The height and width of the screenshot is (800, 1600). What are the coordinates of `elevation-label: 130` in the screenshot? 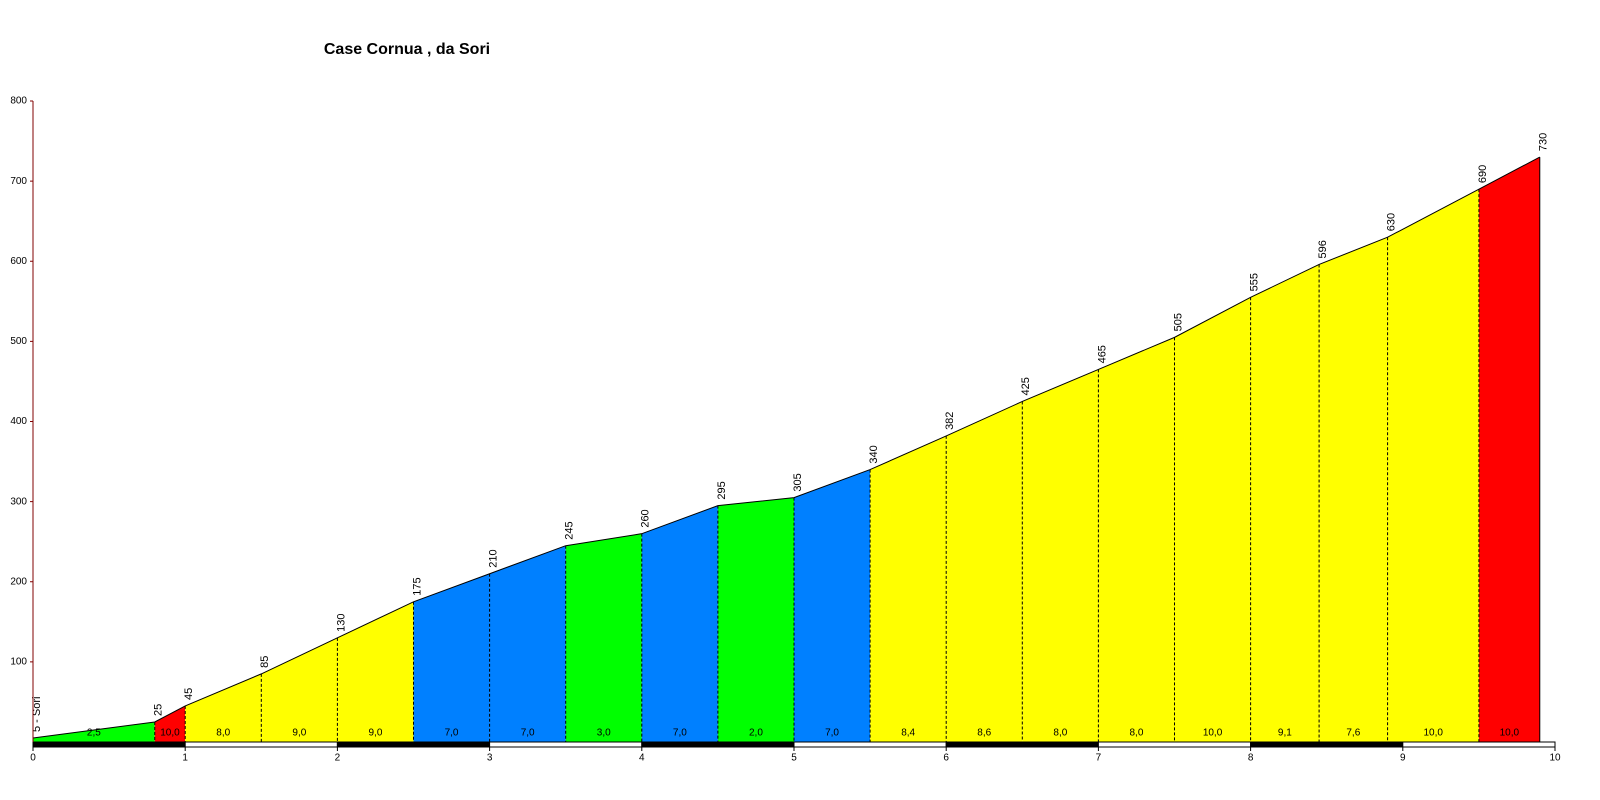 It's located at (341, 622).